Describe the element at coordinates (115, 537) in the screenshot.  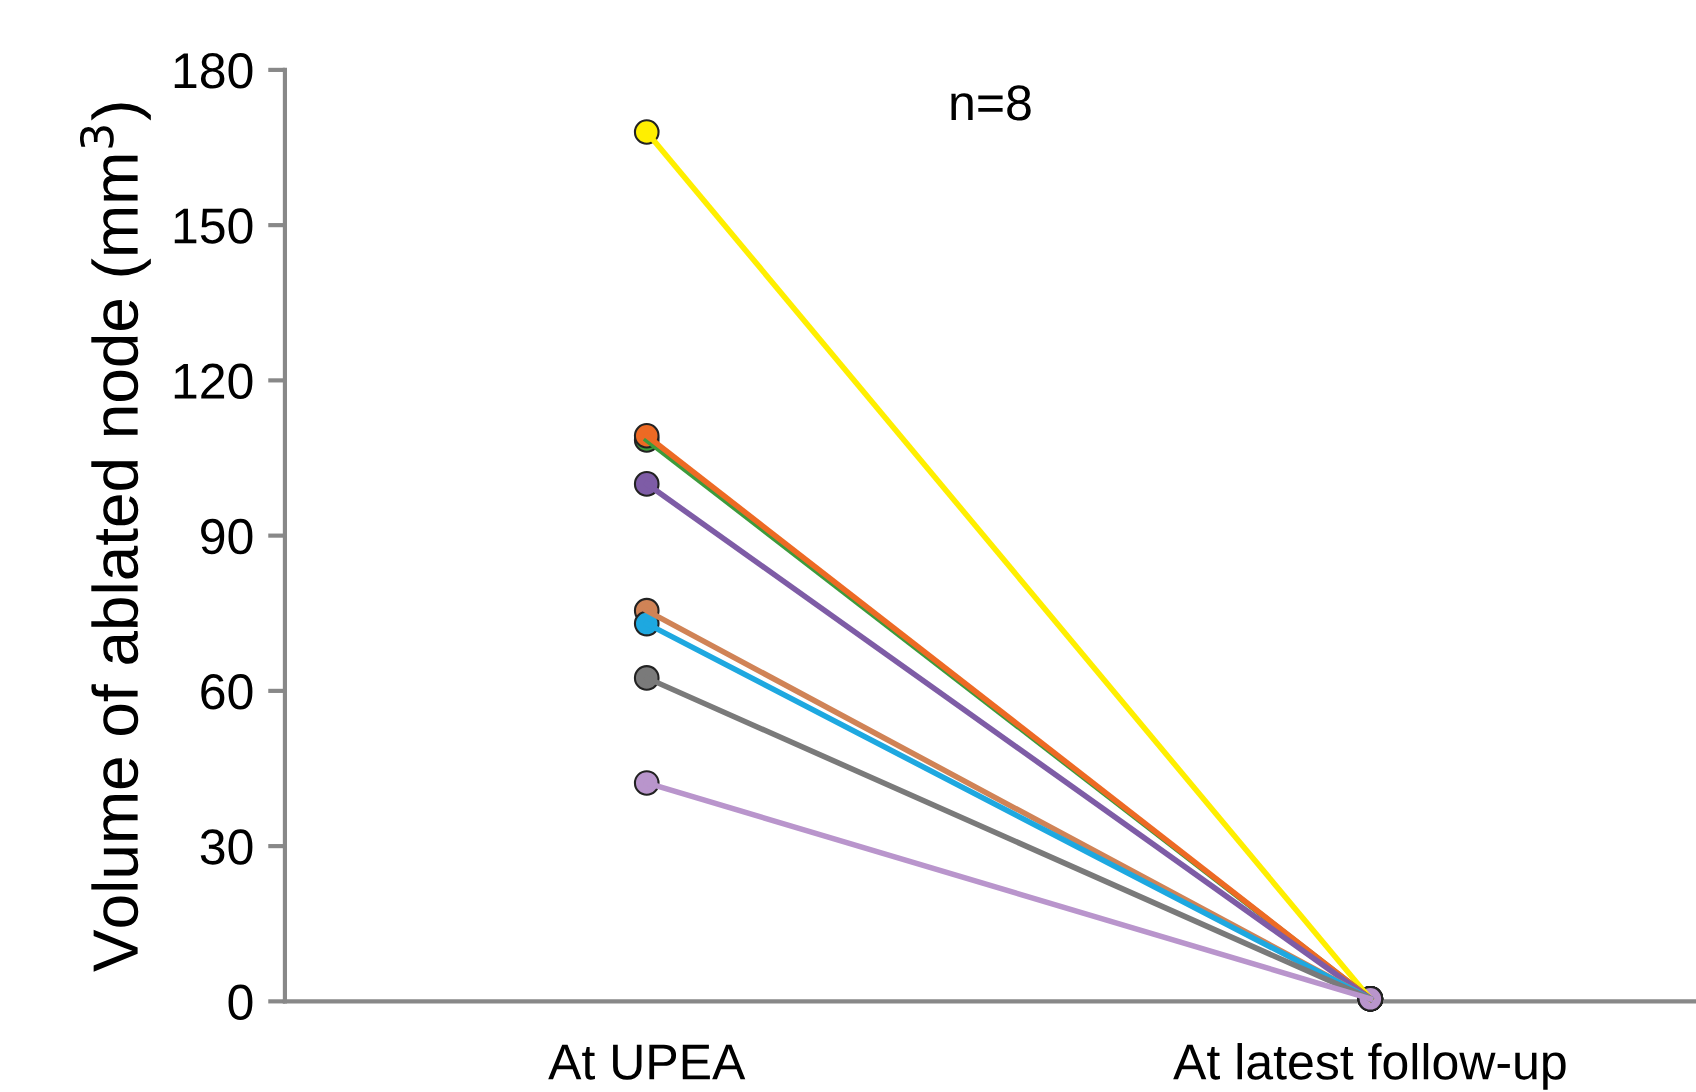
I see `y-axis-title: Volume of ablated node (mm$^{3}$)` at that location.